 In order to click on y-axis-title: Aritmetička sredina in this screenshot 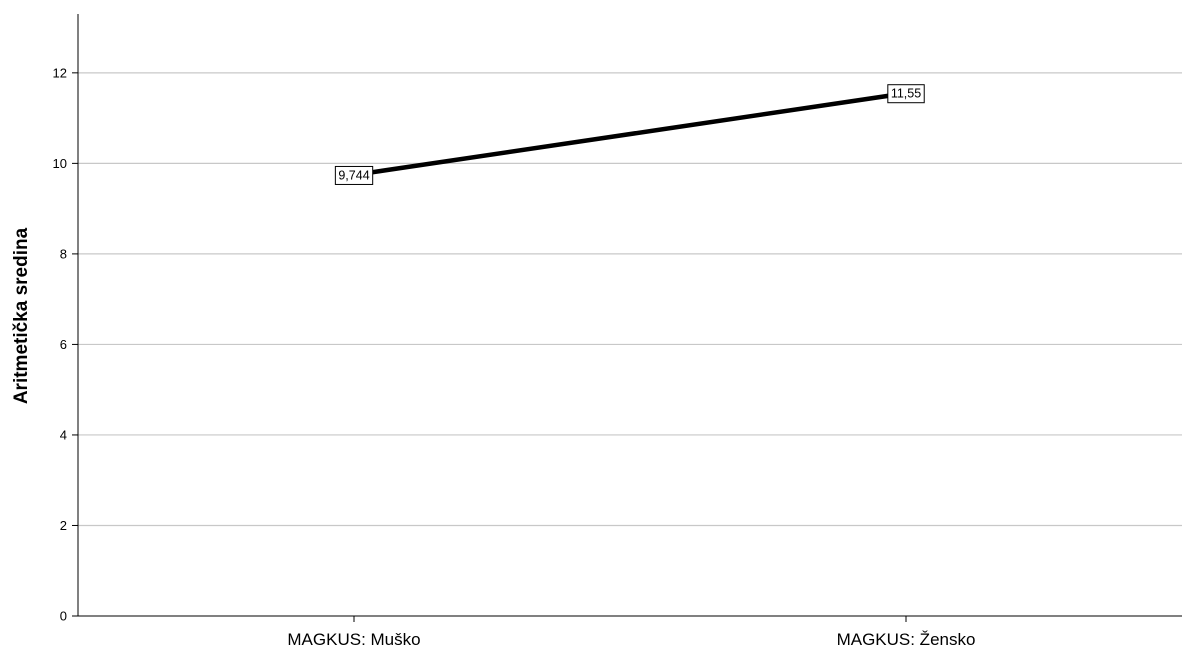, I will do `click(21, 315)`.